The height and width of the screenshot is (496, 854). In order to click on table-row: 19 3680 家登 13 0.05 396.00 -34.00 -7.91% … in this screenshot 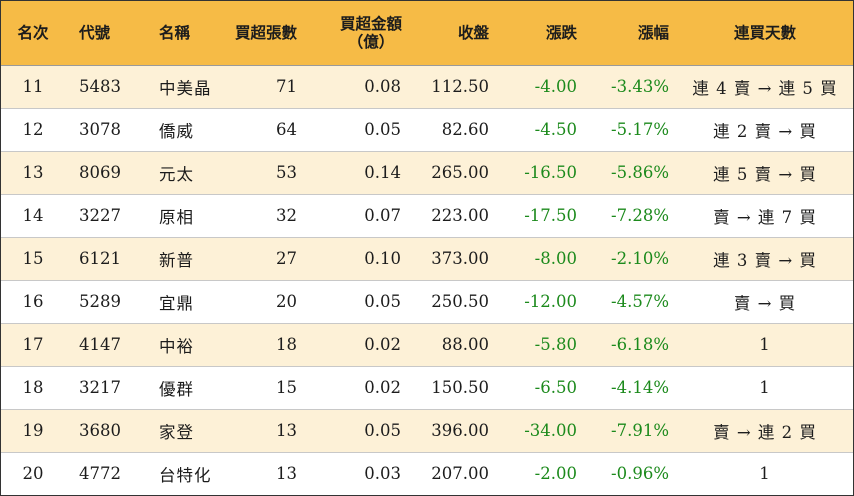, I will do `click(427, 431)`.